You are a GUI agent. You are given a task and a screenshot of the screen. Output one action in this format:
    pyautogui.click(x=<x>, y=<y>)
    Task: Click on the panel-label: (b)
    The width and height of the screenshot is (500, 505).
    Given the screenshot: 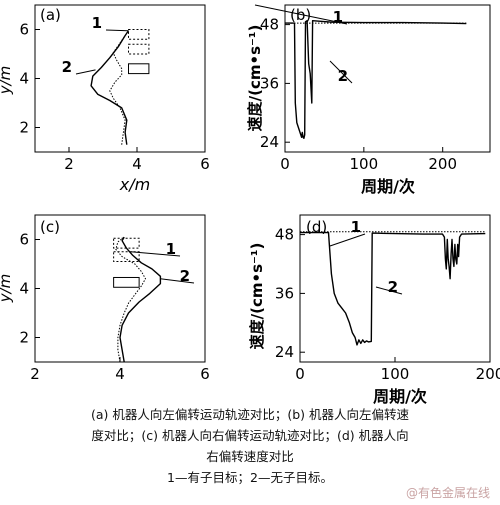 What is the action you would take?
    pyautogui.click(x=300, y=15)
    